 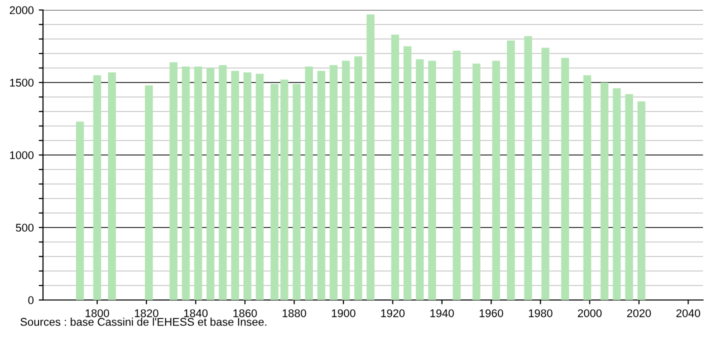 I want to click on x-tick-label: 1980, so click(x=540, y=313).